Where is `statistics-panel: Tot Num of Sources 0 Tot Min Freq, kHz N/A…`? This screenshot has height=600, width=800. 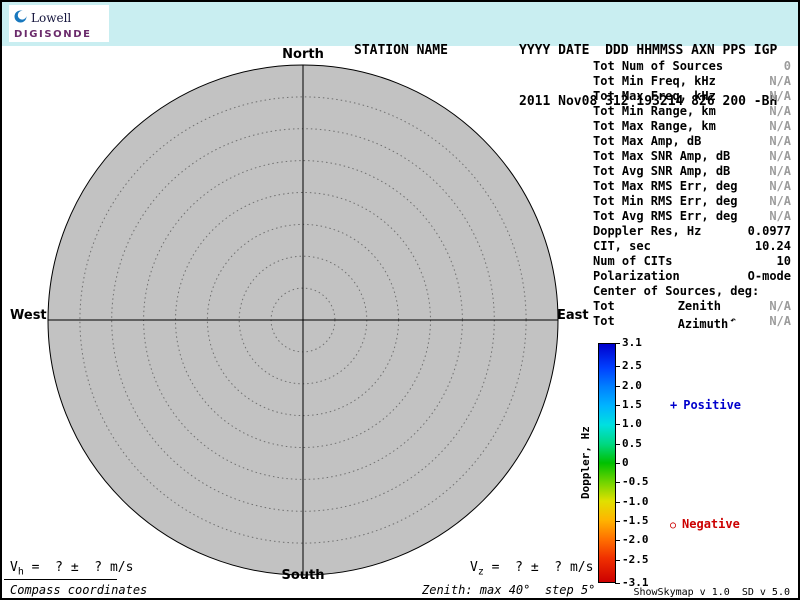 statistics-panel: Tot Num of Sources 0 Tot Min Freq, kHz N/A… is located at coordinates (692, 195).